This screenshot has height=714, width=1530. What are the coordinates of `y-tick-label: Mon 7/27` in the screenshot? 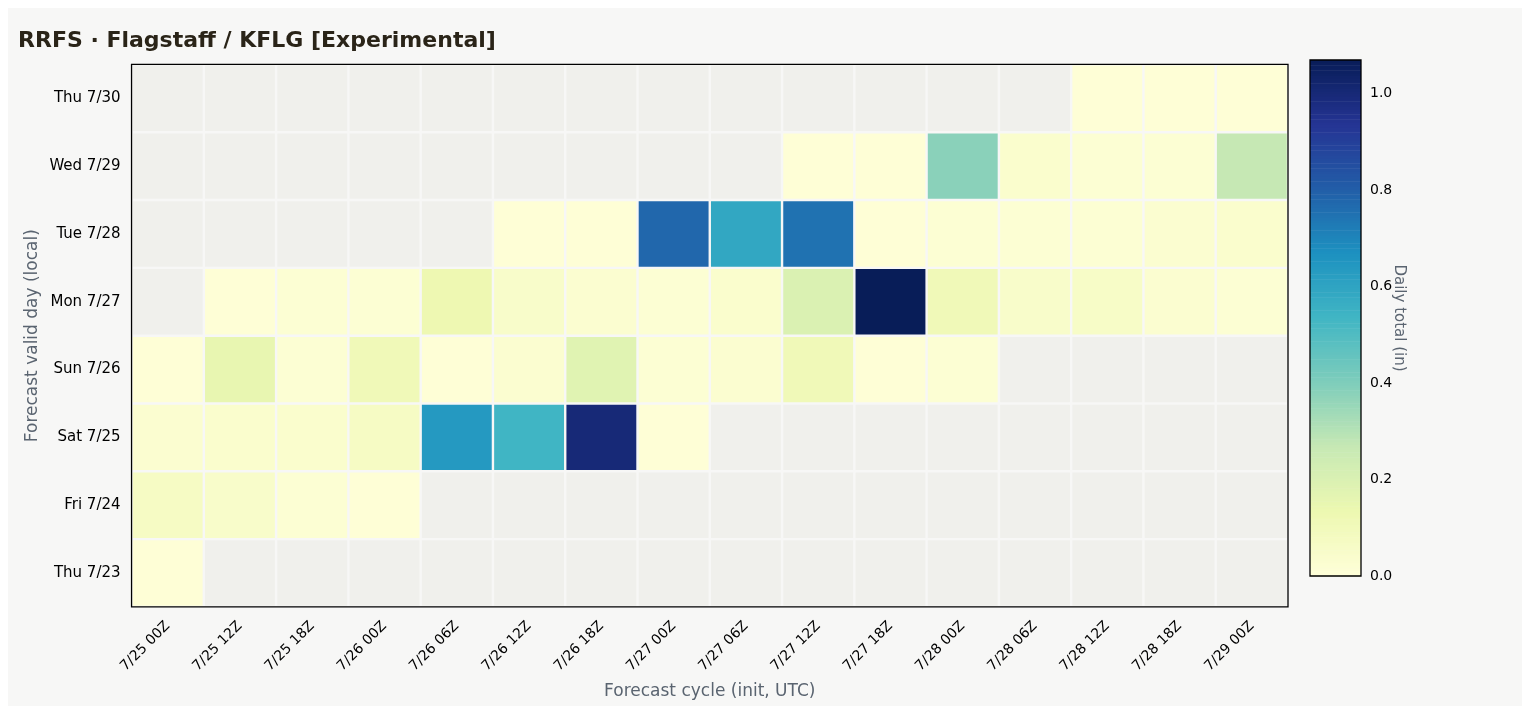 It's located at (85, 300).